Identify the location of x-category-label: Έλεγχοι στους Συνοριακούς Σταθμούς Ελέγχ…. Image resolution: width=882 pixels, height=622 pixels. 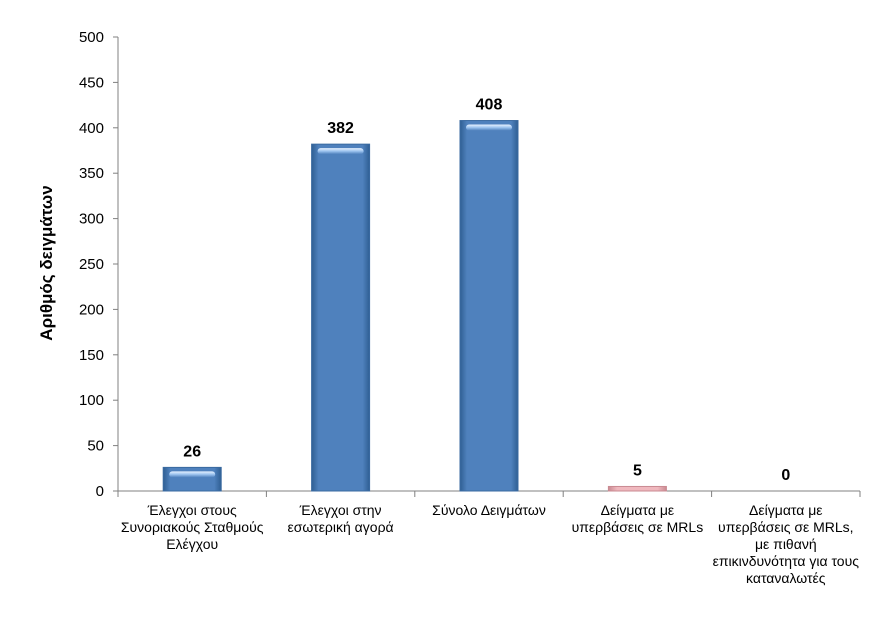
(192, 527).